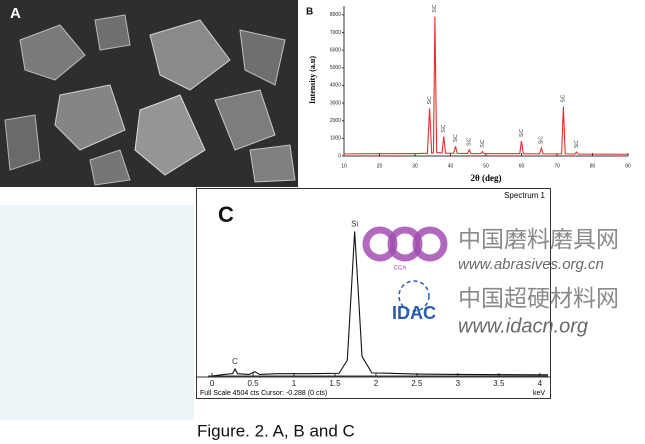 Image resolution: width=645 pixels, height=444 pixels. I want to click on x-tick-label: 50, so click(486, 166).